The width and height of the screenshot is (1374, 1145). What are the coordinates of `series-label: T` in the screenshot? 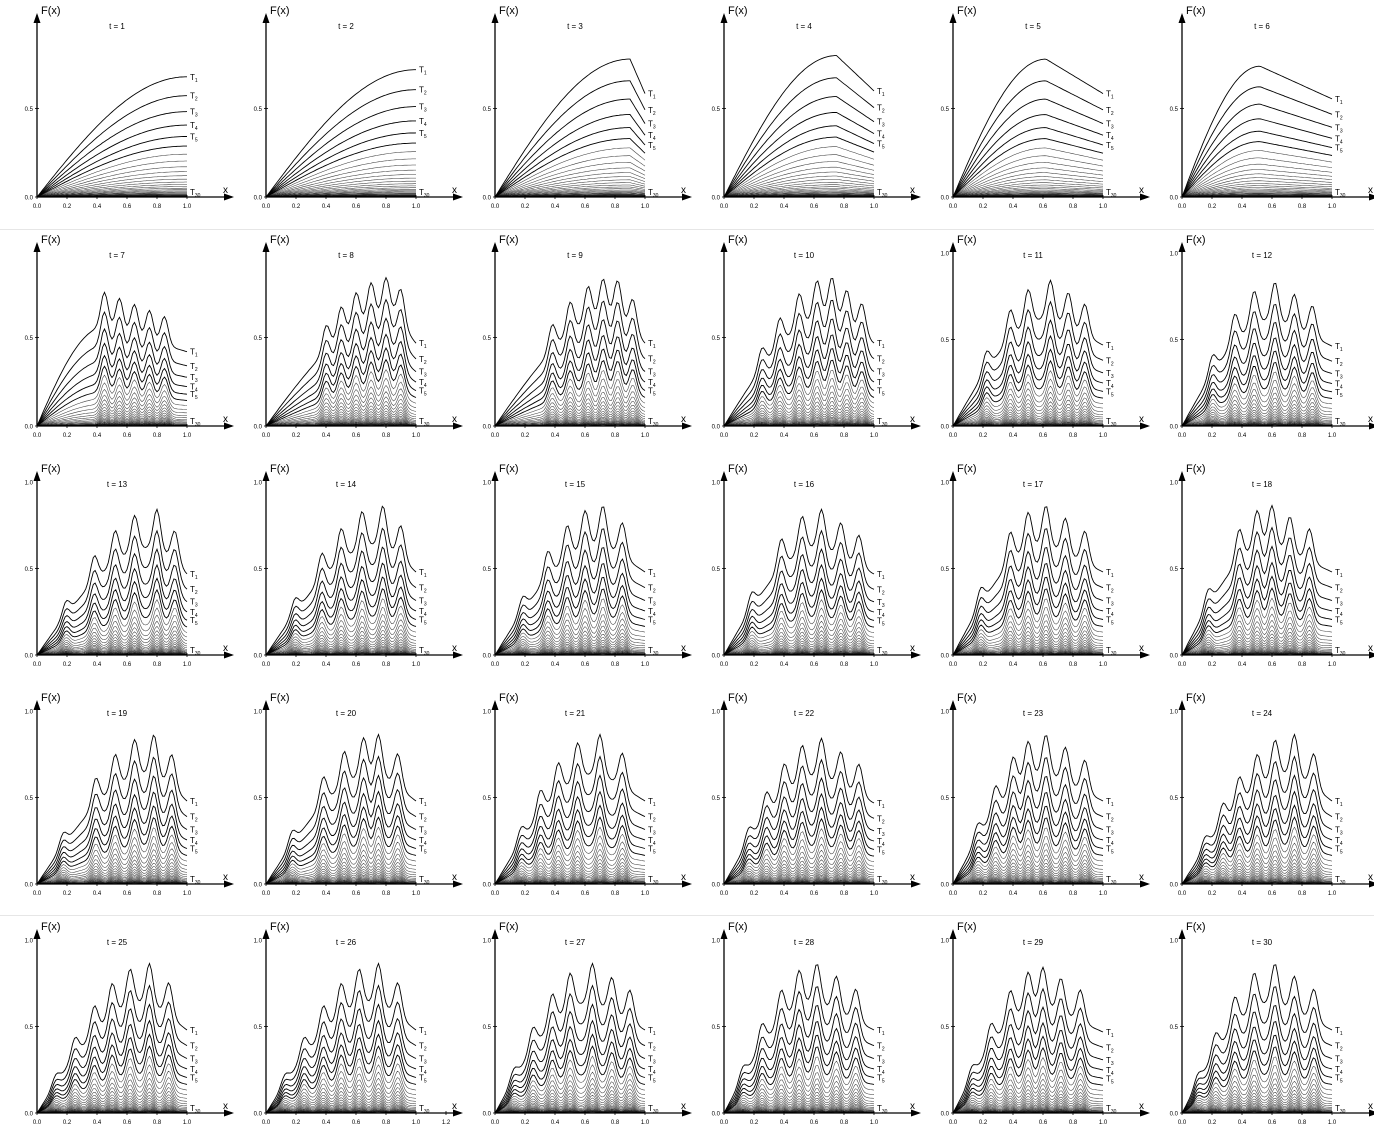 It's located at (879, 382).